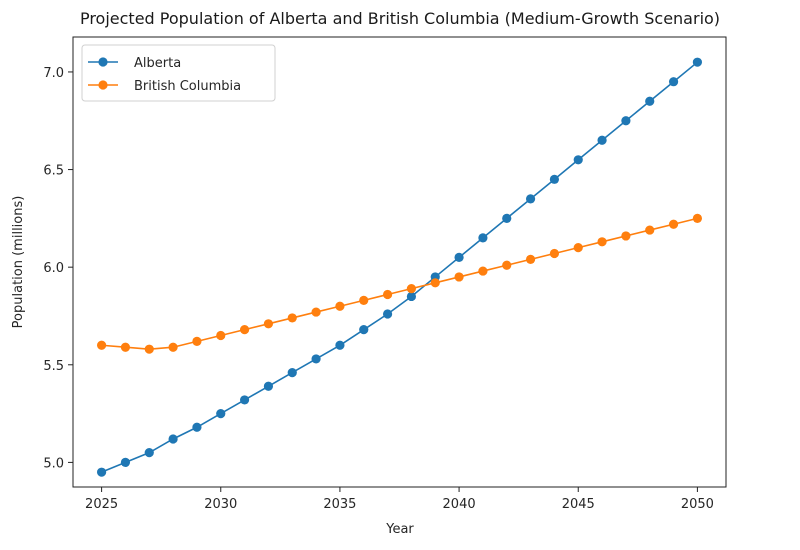 This screenshot has width=800, height=550. I want to click on y-tick-label: 7.0, so click(53, 73).